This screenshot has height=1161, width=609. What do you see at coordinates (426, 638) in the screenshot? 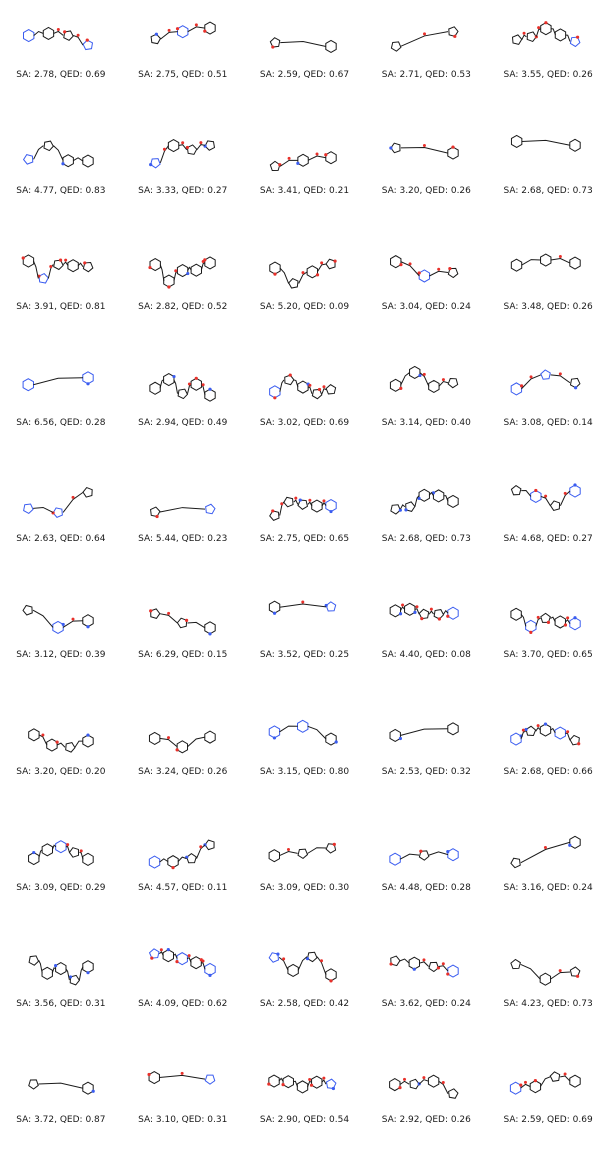
I see `molecule-cell: SA: 4.40, QED: 0.08` at bounding box center [426, 638].